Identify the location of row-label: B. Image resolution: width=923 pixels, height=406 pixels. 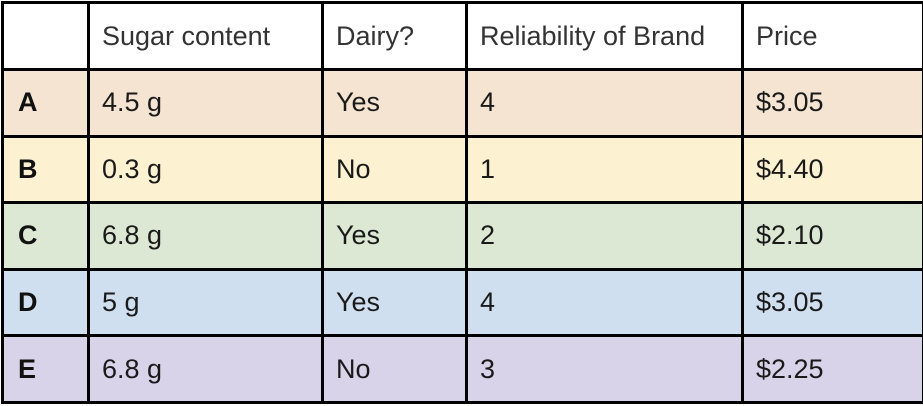
(46, 169).